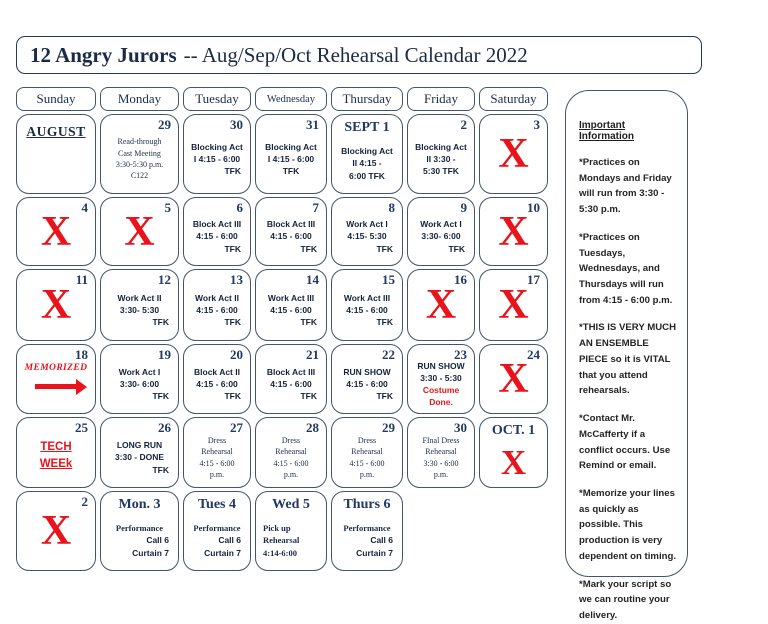 The height and width of the screenshot is (624, 768). I want to click on tech-week-label: TECH WEEk, so click(56, 452).